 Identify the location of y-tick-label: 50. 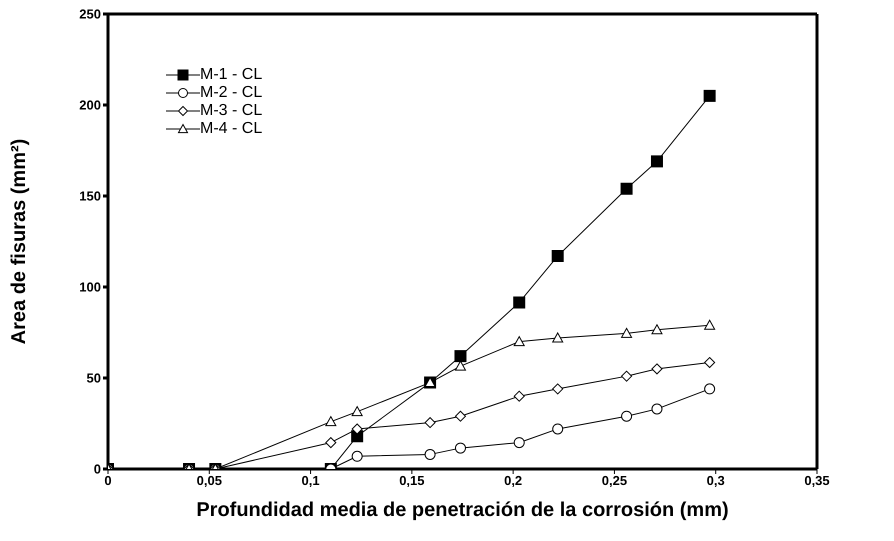
(93, 378).